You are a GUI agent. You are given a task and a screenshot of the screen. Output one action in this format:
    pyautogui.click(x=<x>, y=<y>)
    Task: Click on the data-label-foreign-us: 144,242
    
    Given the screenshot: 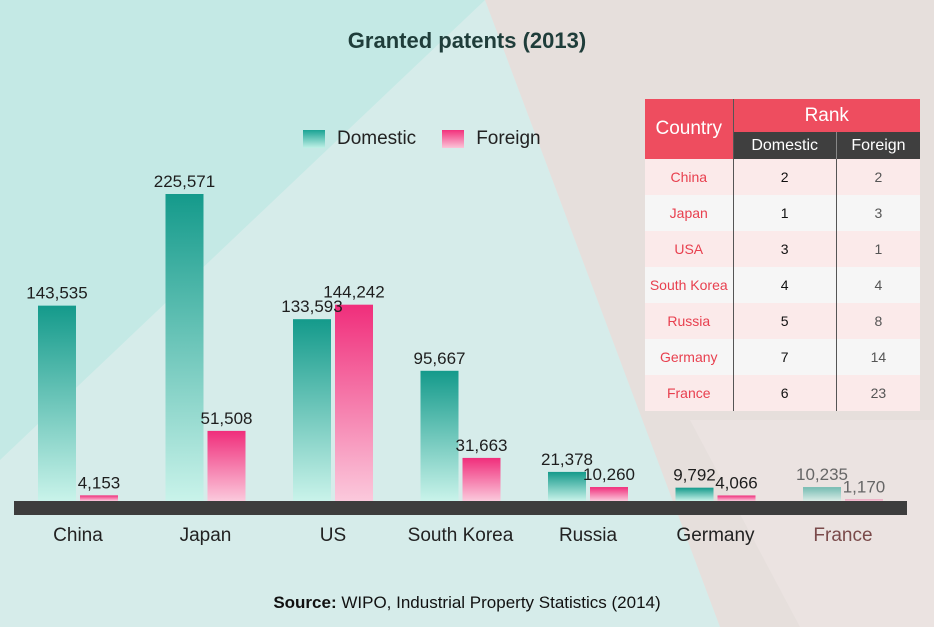 What is the action you would take?
    pyautogui.click(x=353, y=292)
    